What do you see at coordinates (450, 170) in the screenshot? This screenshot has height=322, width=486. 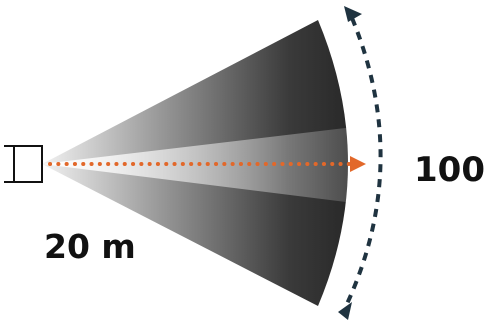 I see `angle-label: 100º` at bounding box center [450, 170].